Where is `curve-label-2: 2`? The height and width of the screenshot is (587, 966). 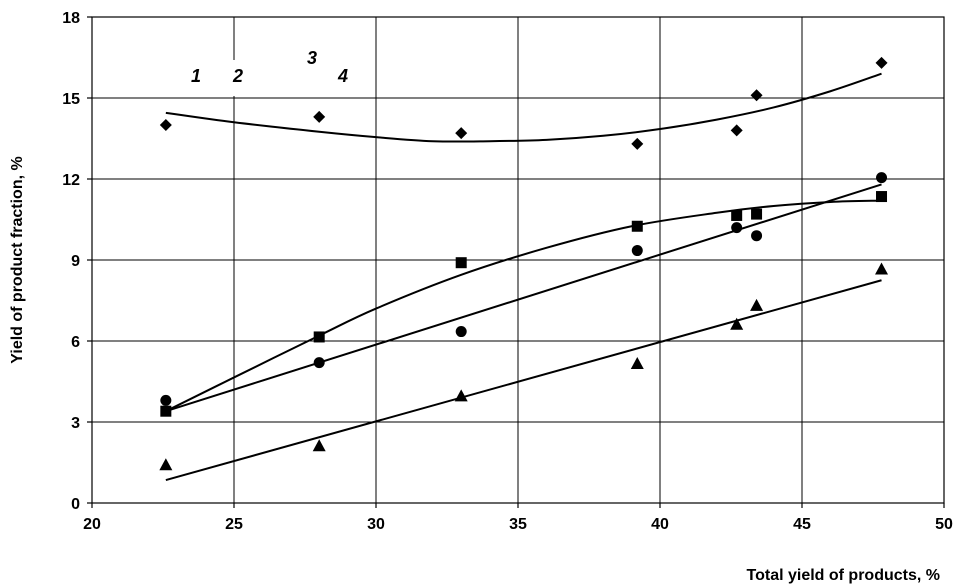 curve-label-2: 2 is located at coordinates (237, 76).